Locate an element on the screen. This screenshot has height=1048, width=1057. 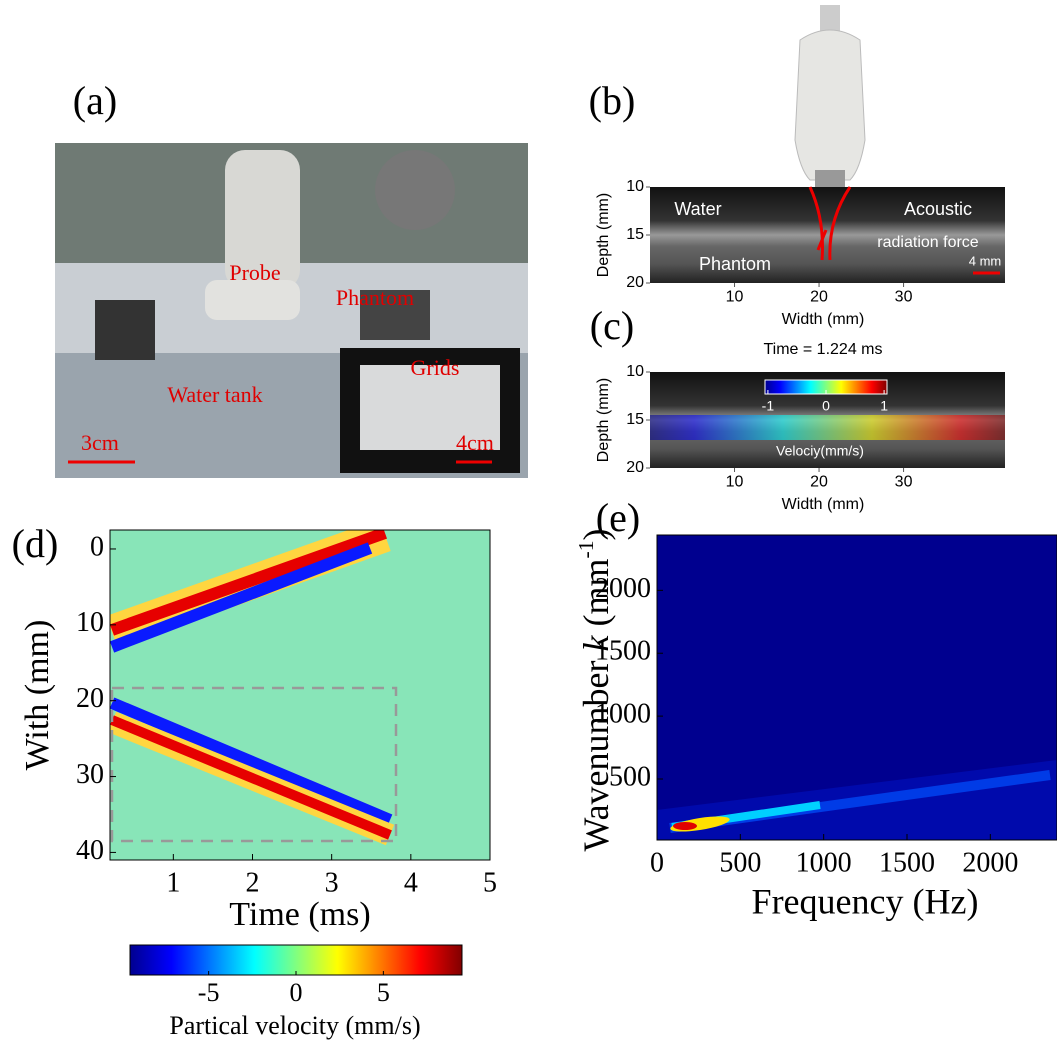
x-axis-label: Frequency (Hz) is located at coordinates (865, 901).